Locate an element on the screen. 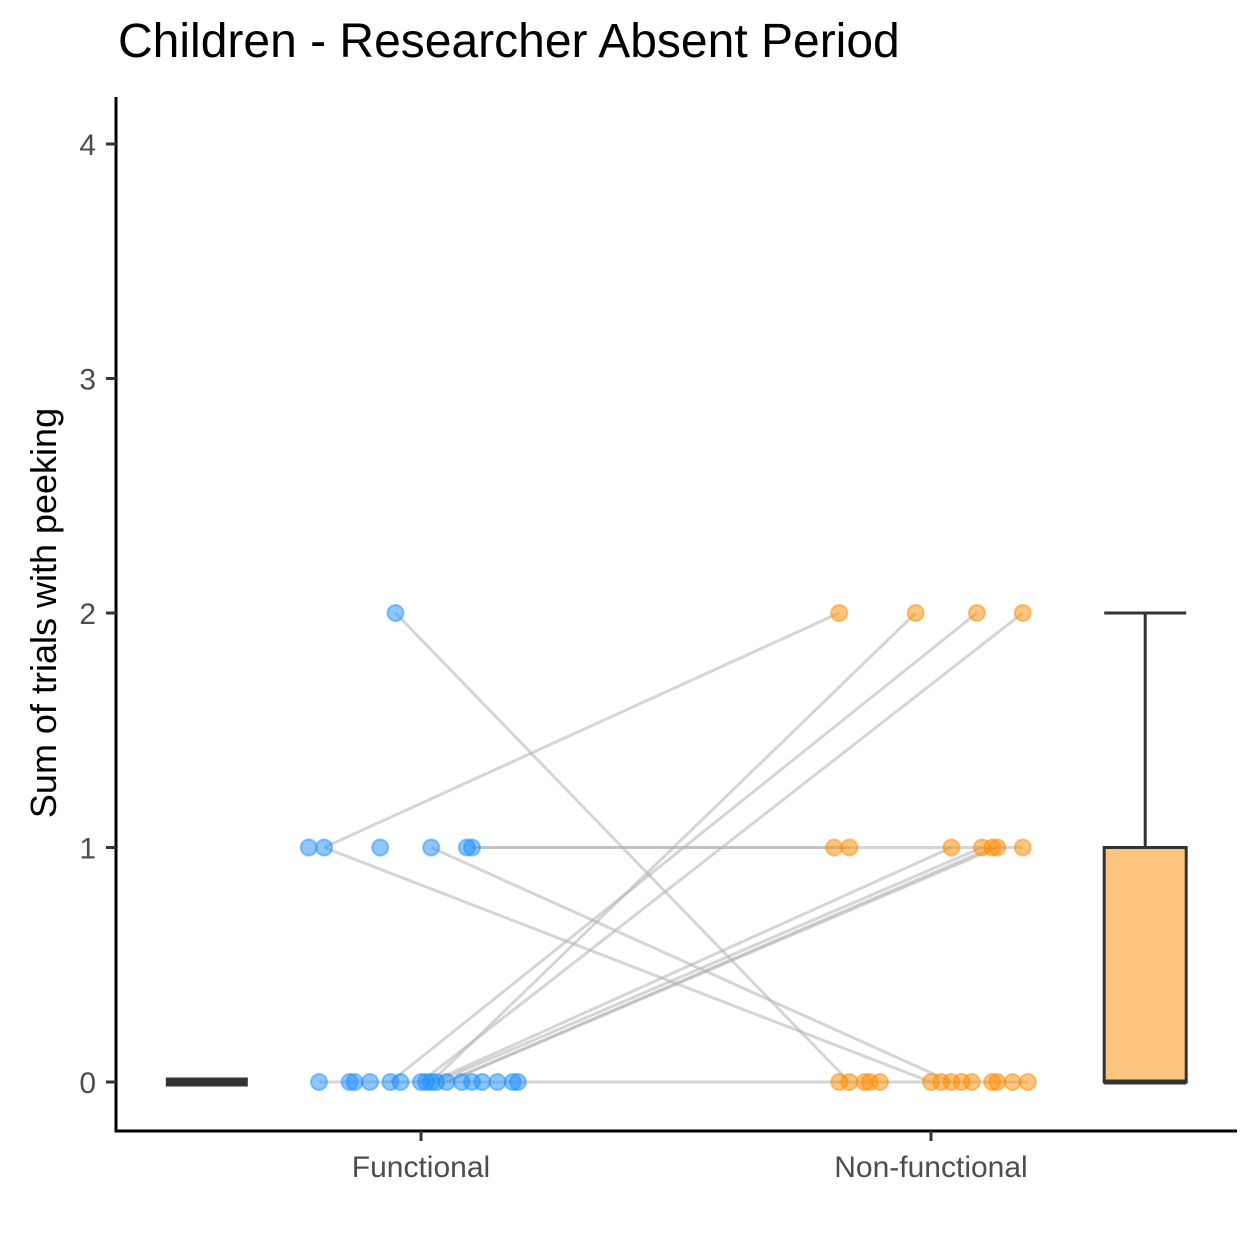 Image resolution: width=1259 pixels, height=1259 pixels. y-tick-label: 1 is located at coordinates (87, 849).